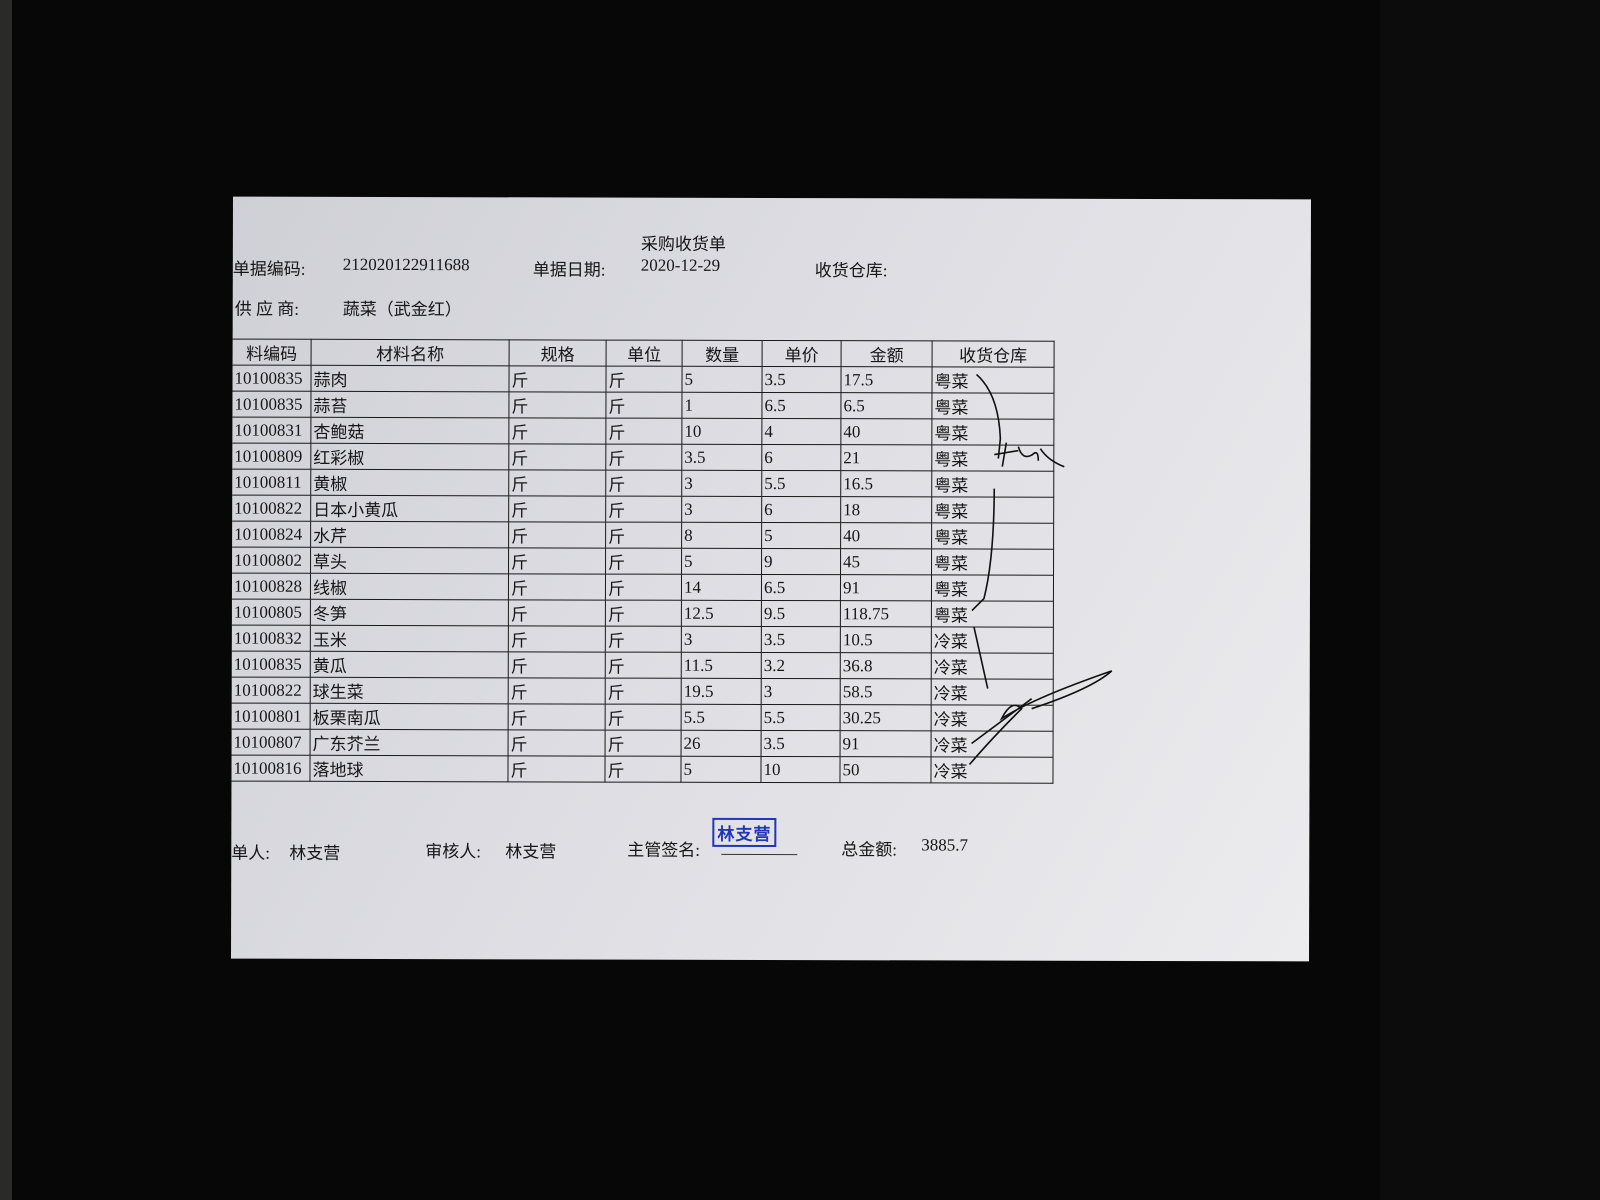 This screenshot has width=1600, height=1200. What do you see at coordinates (983, 550) in the screenshot?
I see `bracket-stroke-bottom` at bounding box center [983, 550].